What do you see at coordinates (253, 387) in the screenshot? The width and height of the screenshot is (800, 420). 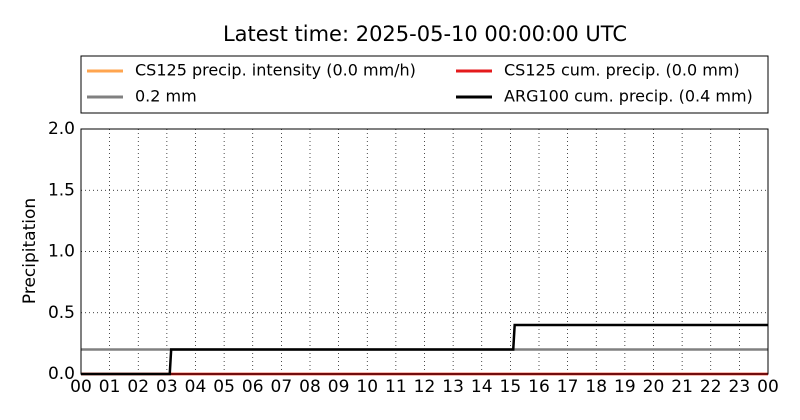 I see `x-tick-label: 06` at bounding box center [253, 387].